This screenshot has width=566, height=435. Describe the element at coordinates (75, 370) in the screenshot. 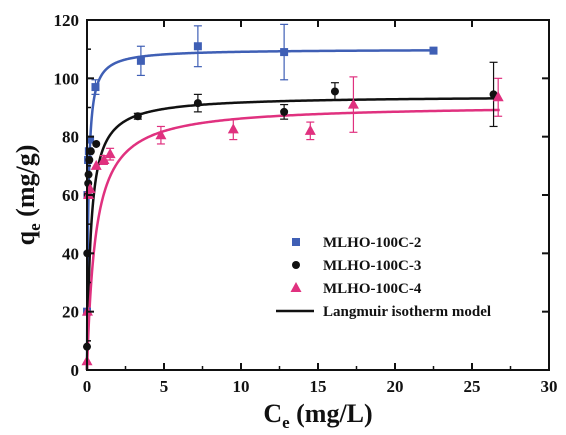

I see `y-tick-label: 0` at that location.